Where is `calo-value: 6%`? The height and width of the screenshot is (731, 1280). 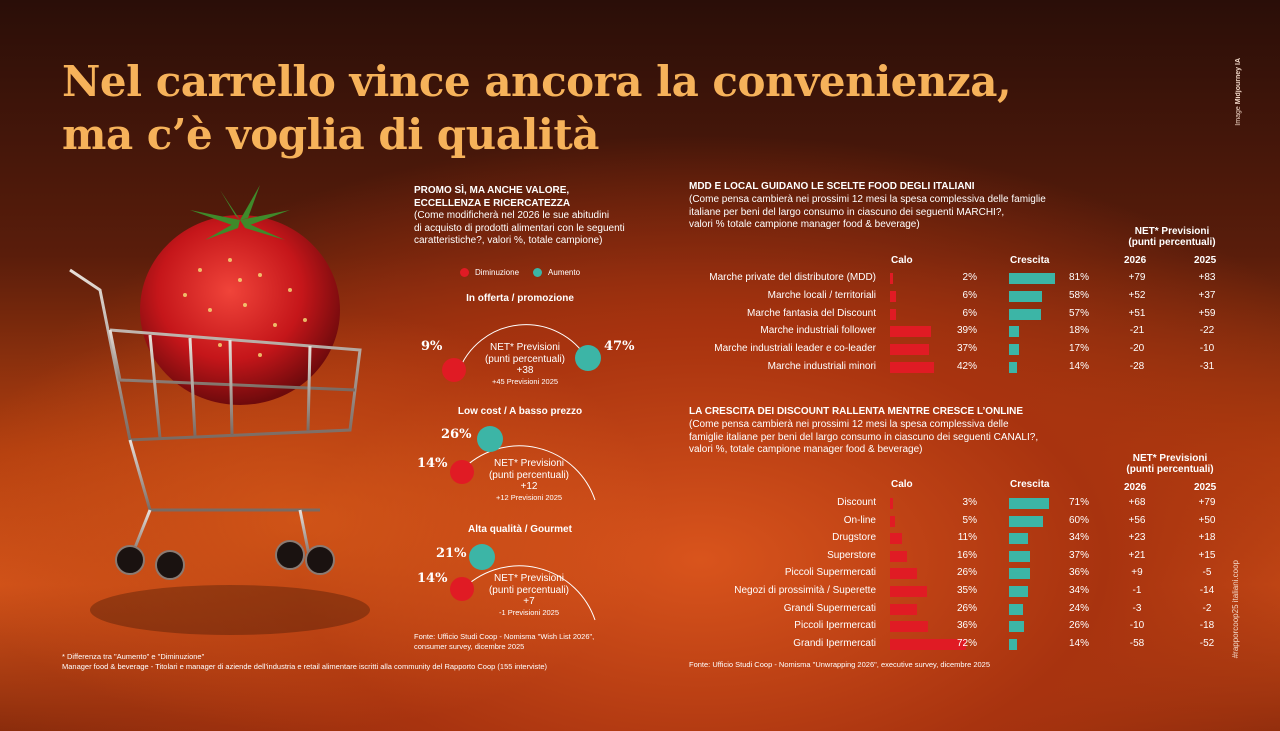
calo-value: 6% is located at coordinates (969, 295).